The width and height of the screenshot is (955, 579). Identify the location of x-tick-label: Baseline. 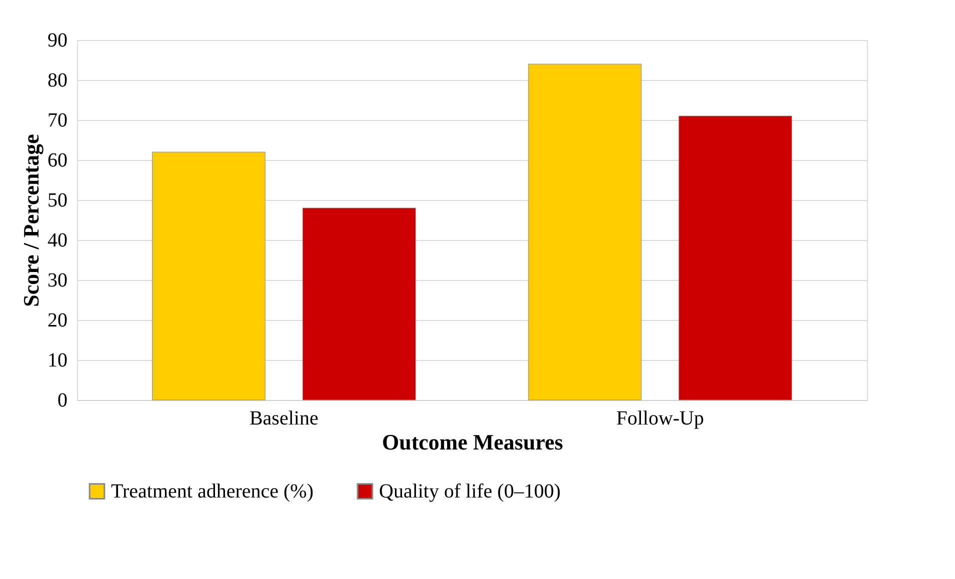
(283, 419).